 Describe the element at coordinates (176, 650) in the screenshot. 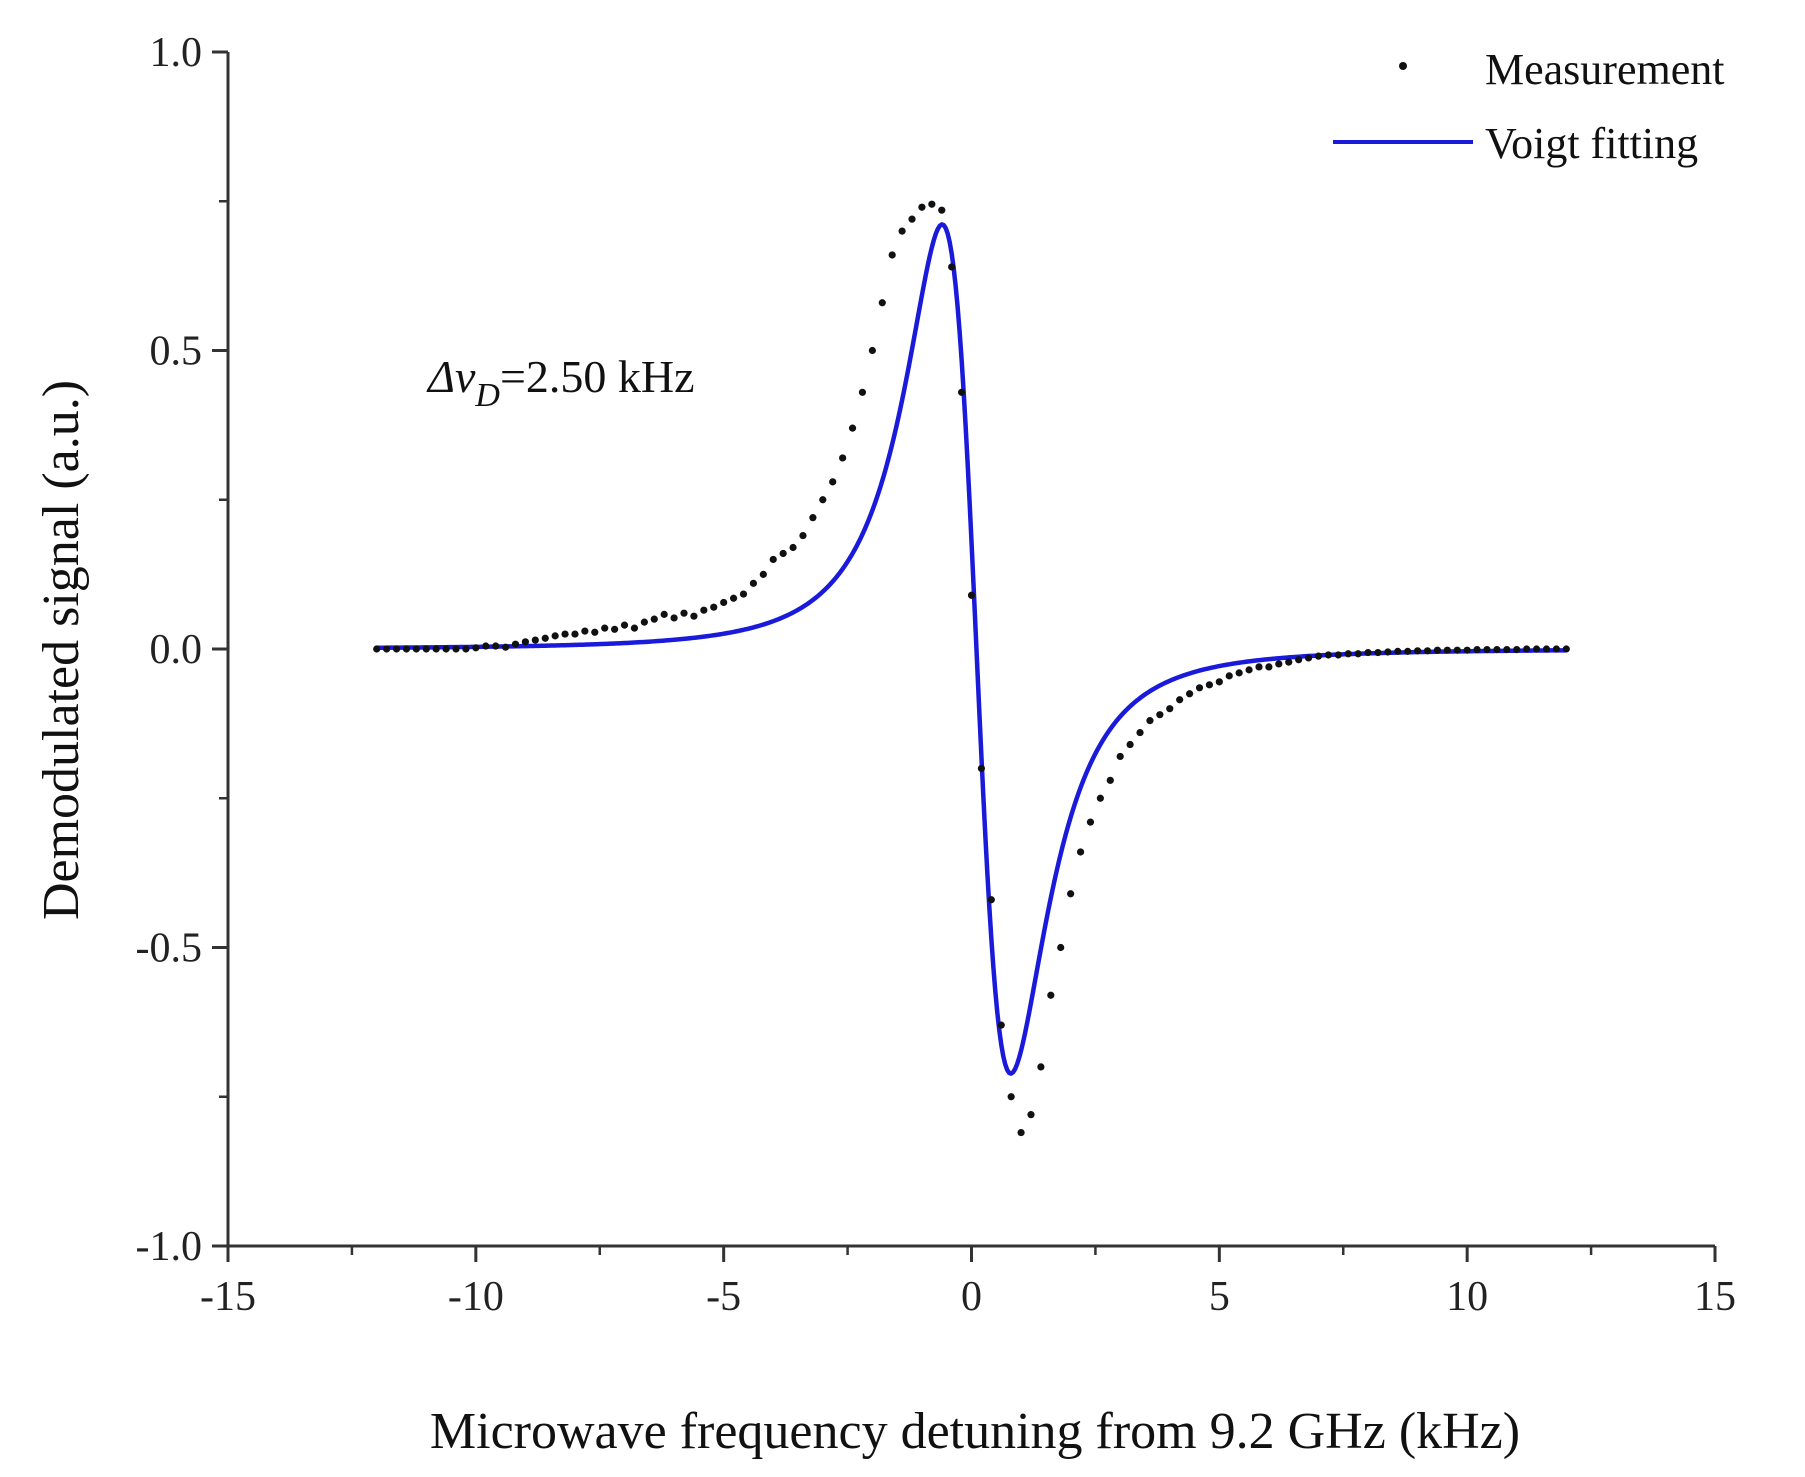

I see `y-tick-label: 0.0` at that location.